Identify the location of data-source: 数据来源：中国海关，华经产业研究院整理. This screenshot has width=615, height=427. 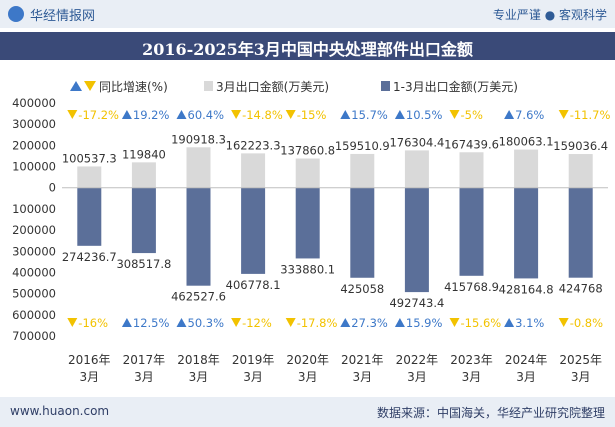
(490, 413).